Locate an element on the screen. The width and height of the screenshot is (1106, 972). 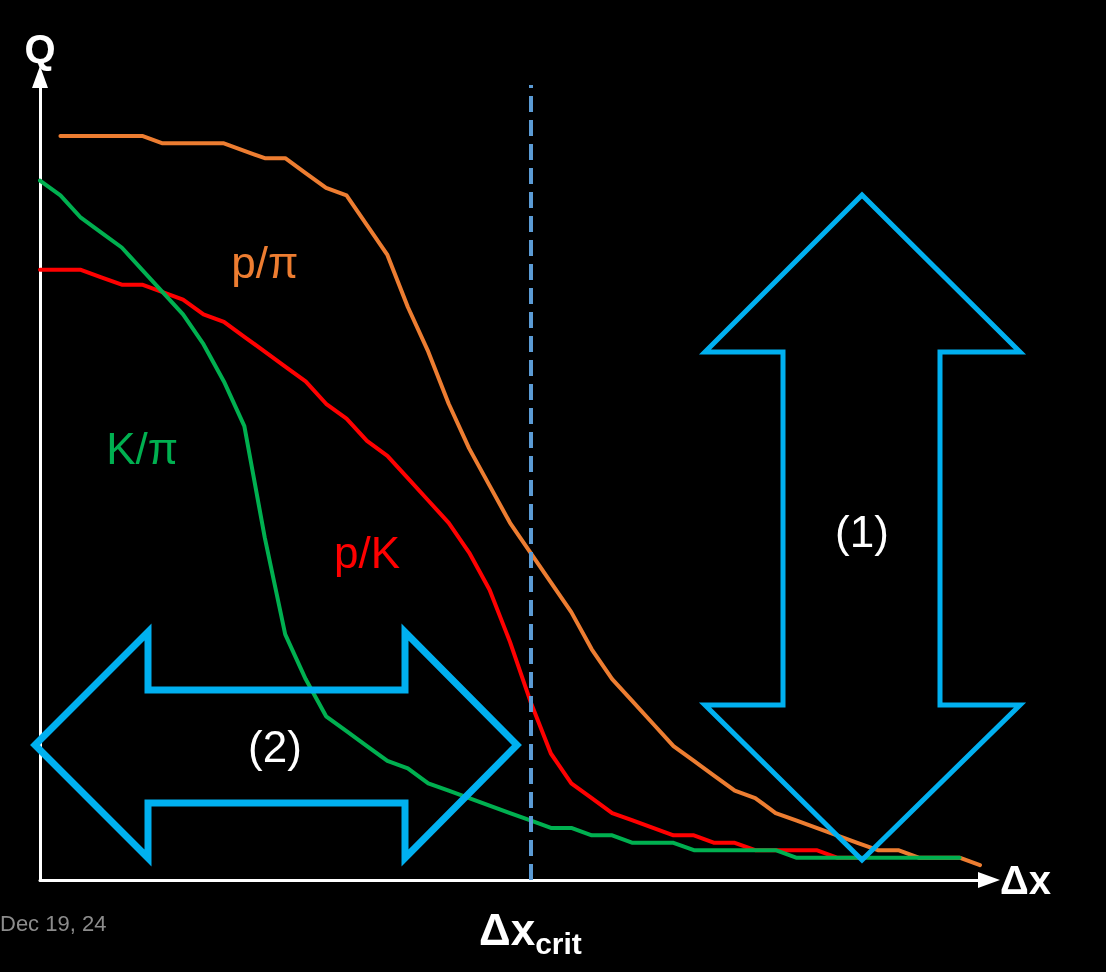
series-label: p/K is located at coordinates (366, 553).